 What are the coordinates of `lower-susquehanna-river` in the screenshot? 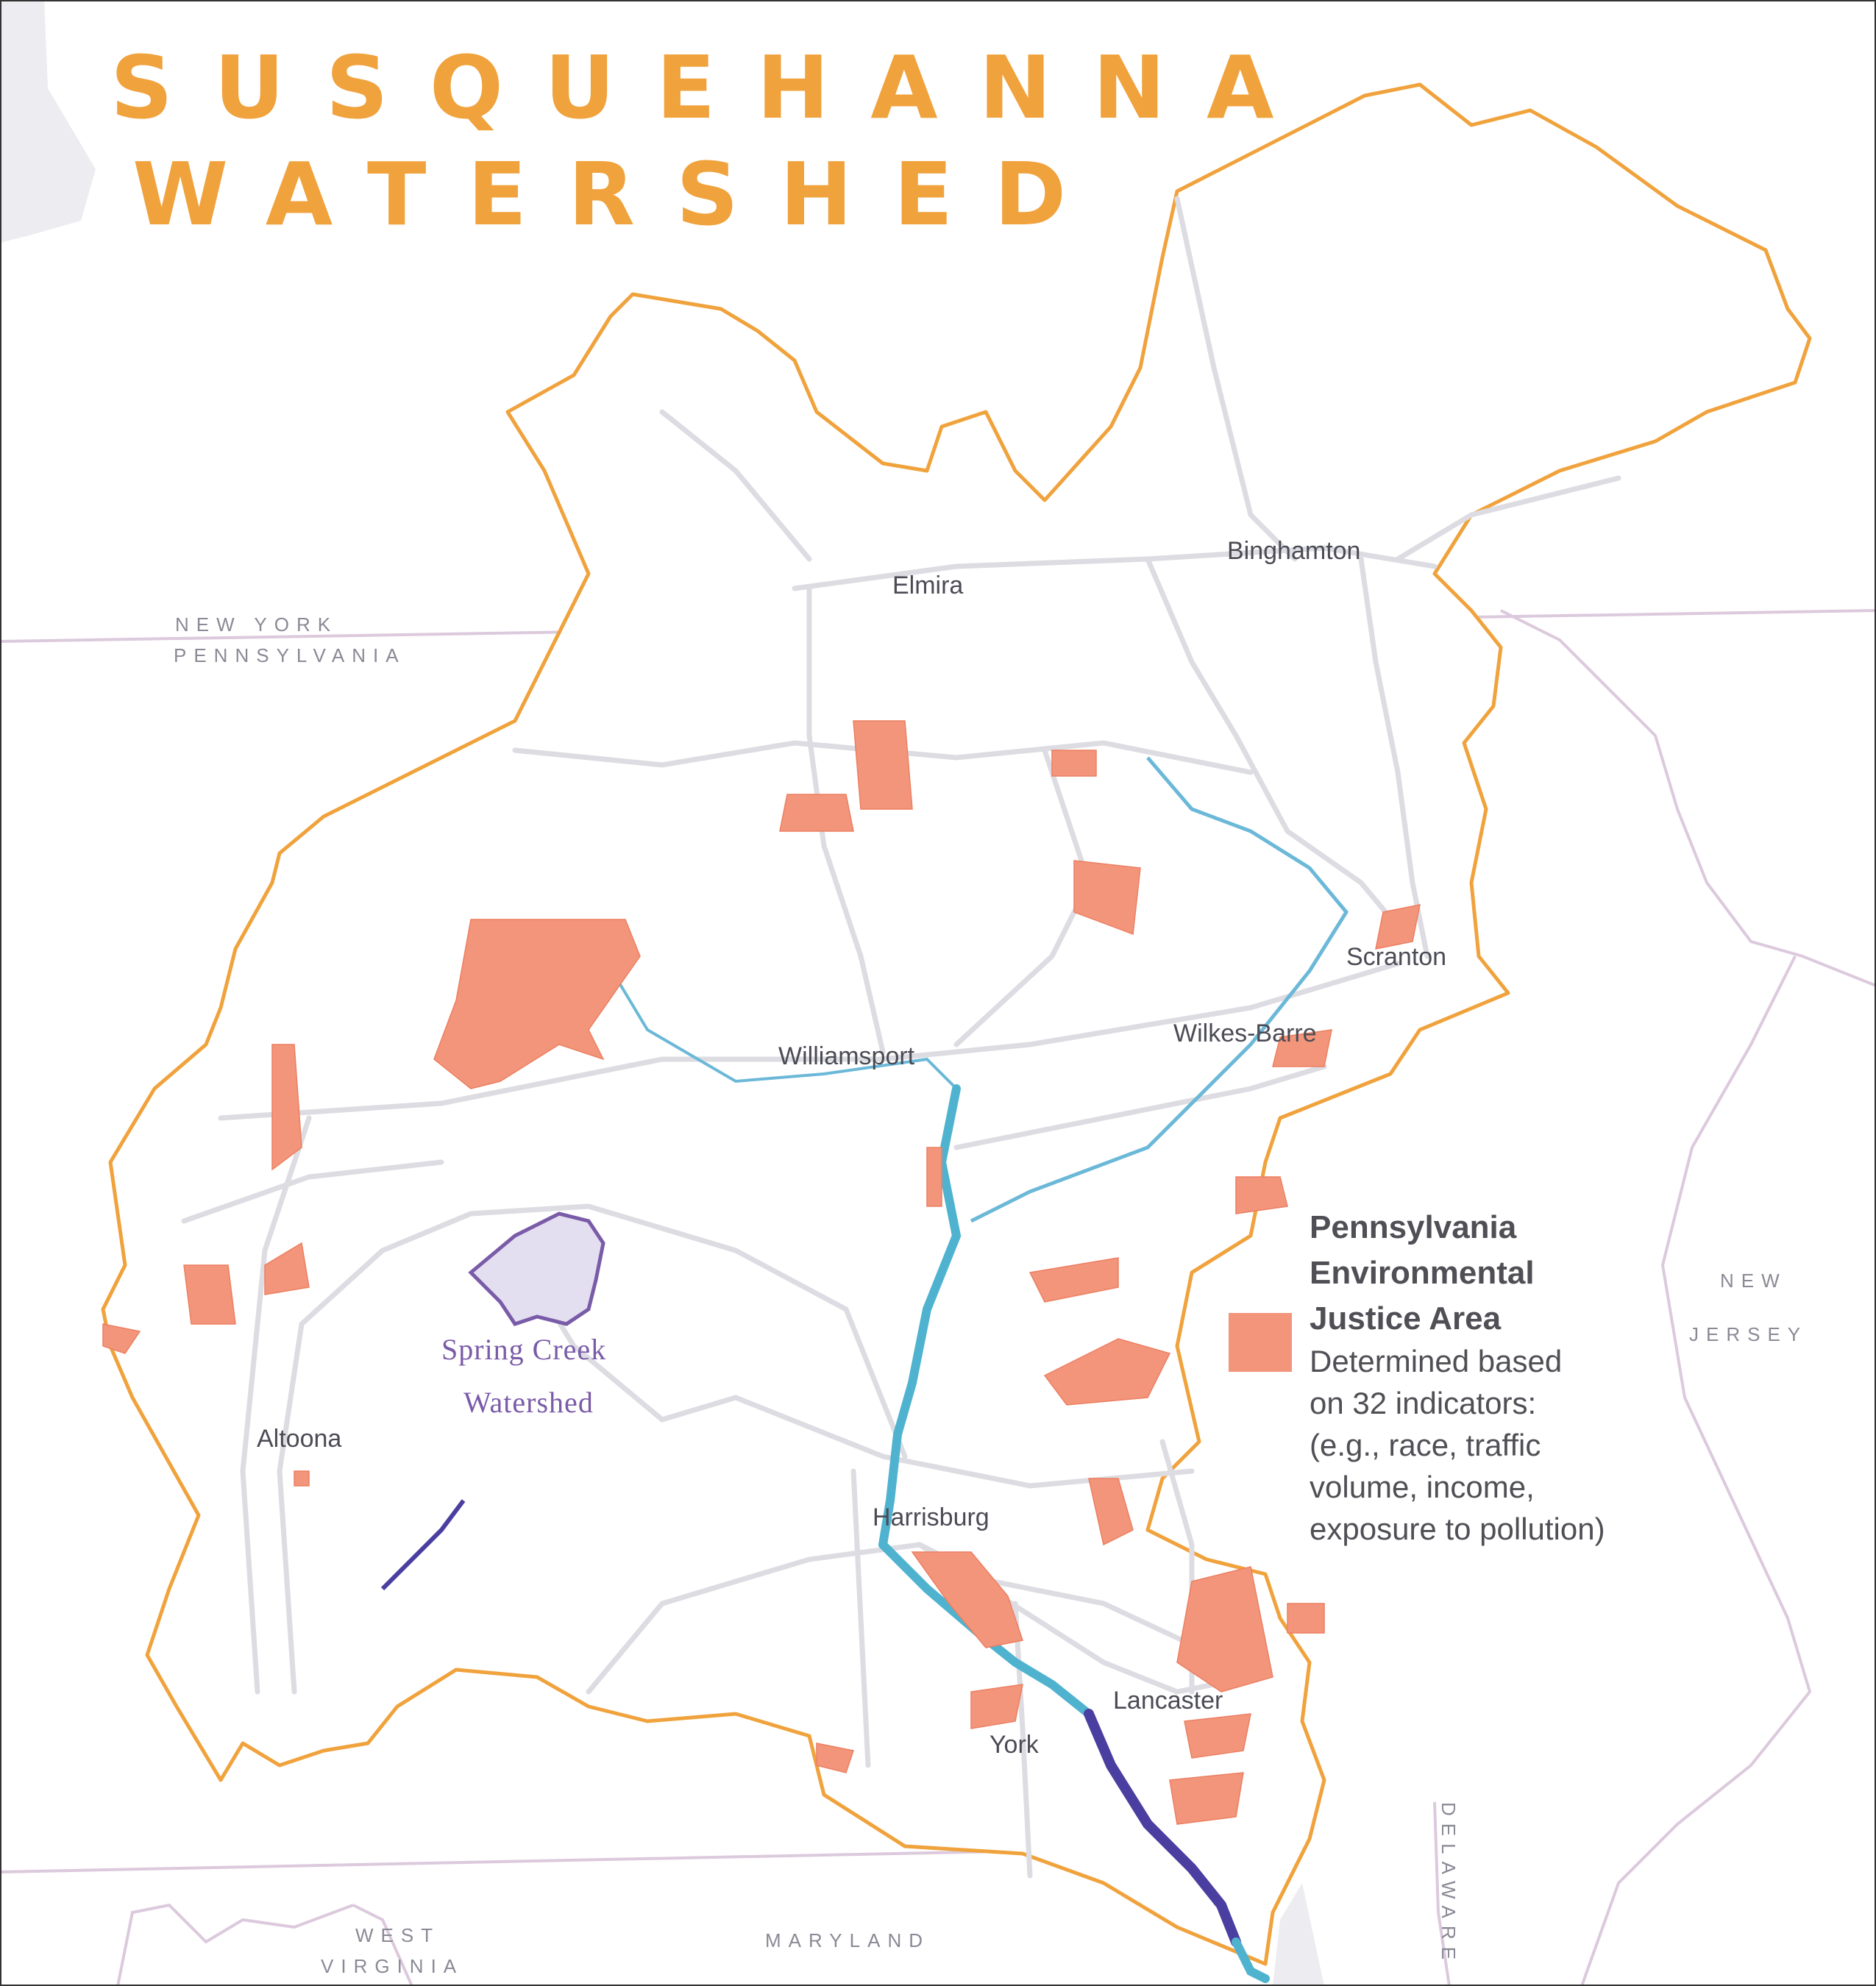 It's located at (985, 1629).